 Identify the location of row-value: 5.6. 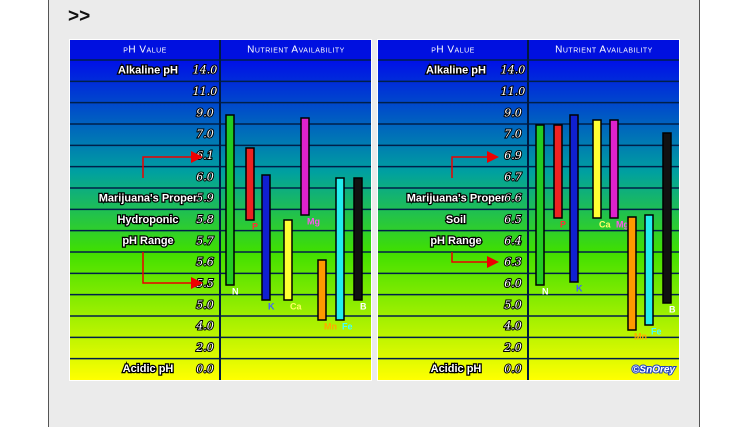
(205, 262).